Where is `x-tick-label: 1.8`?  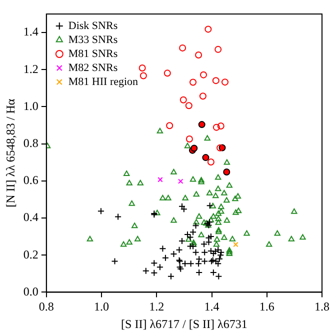 x-tick-label: 1.8 is located at coordinates (322, 307).